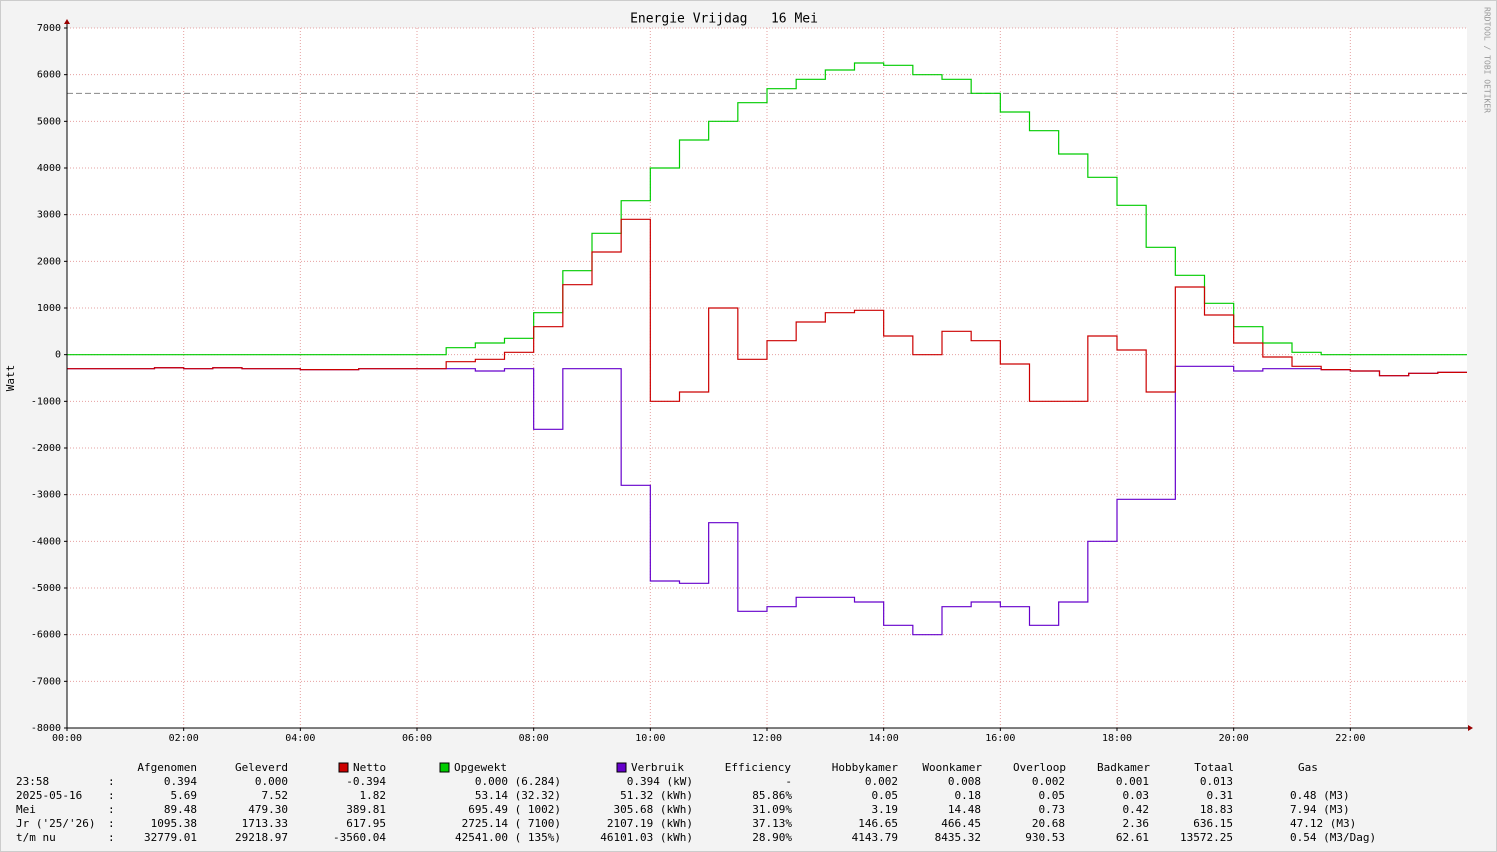 The height and width of the screenshot is (852, 1497). I want to click on table-cell: 0.48 (M3), so click(1320, 795).